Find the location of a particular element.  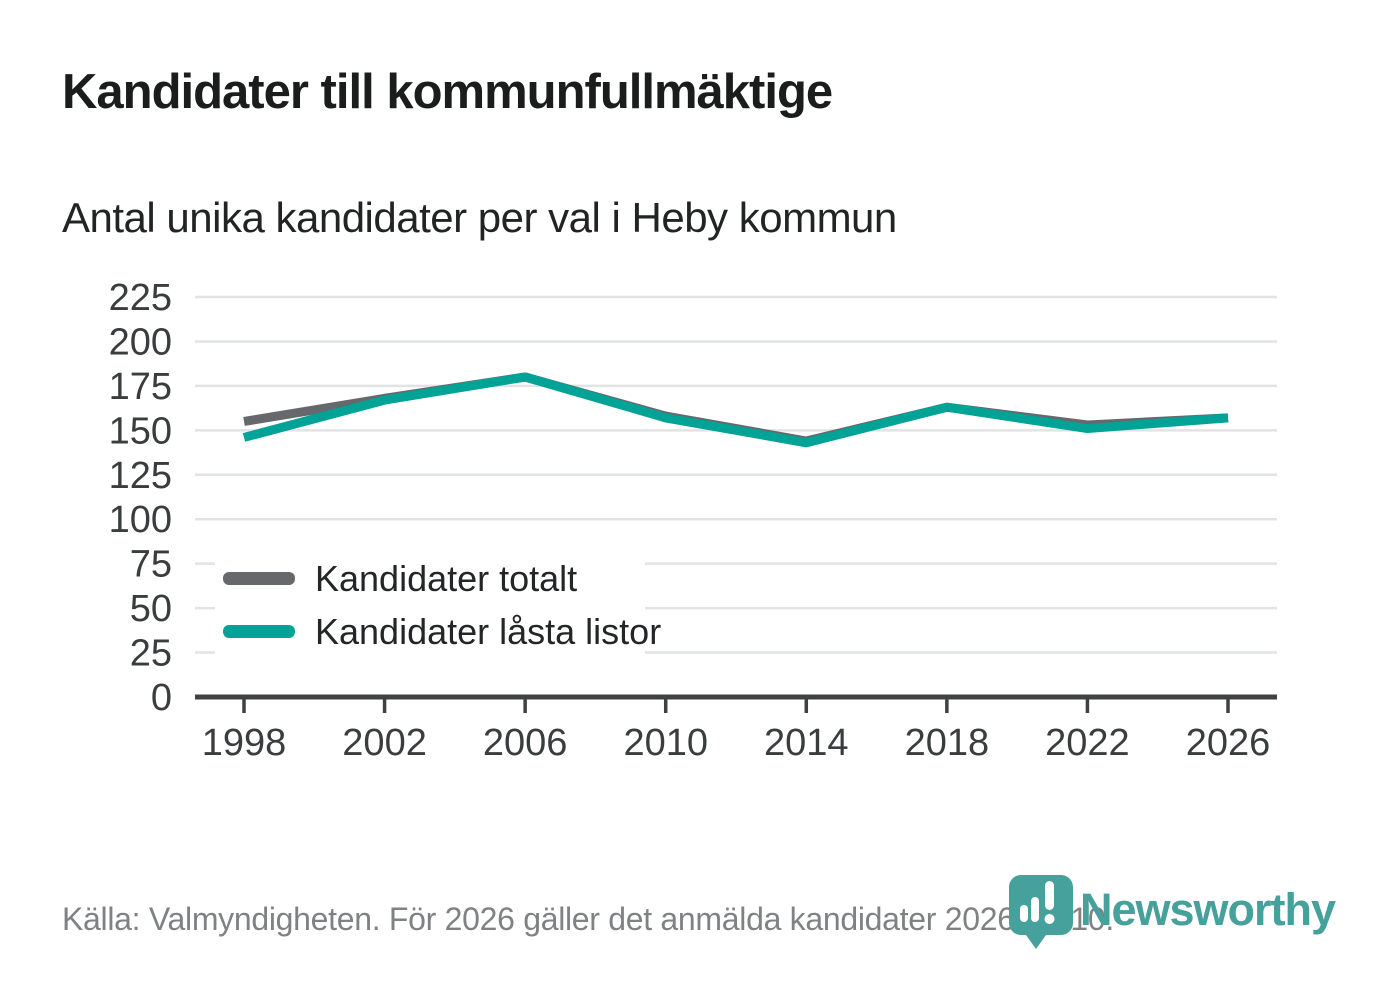

x-axis-tick-label: 2006 is located at coordinates (525, 743).